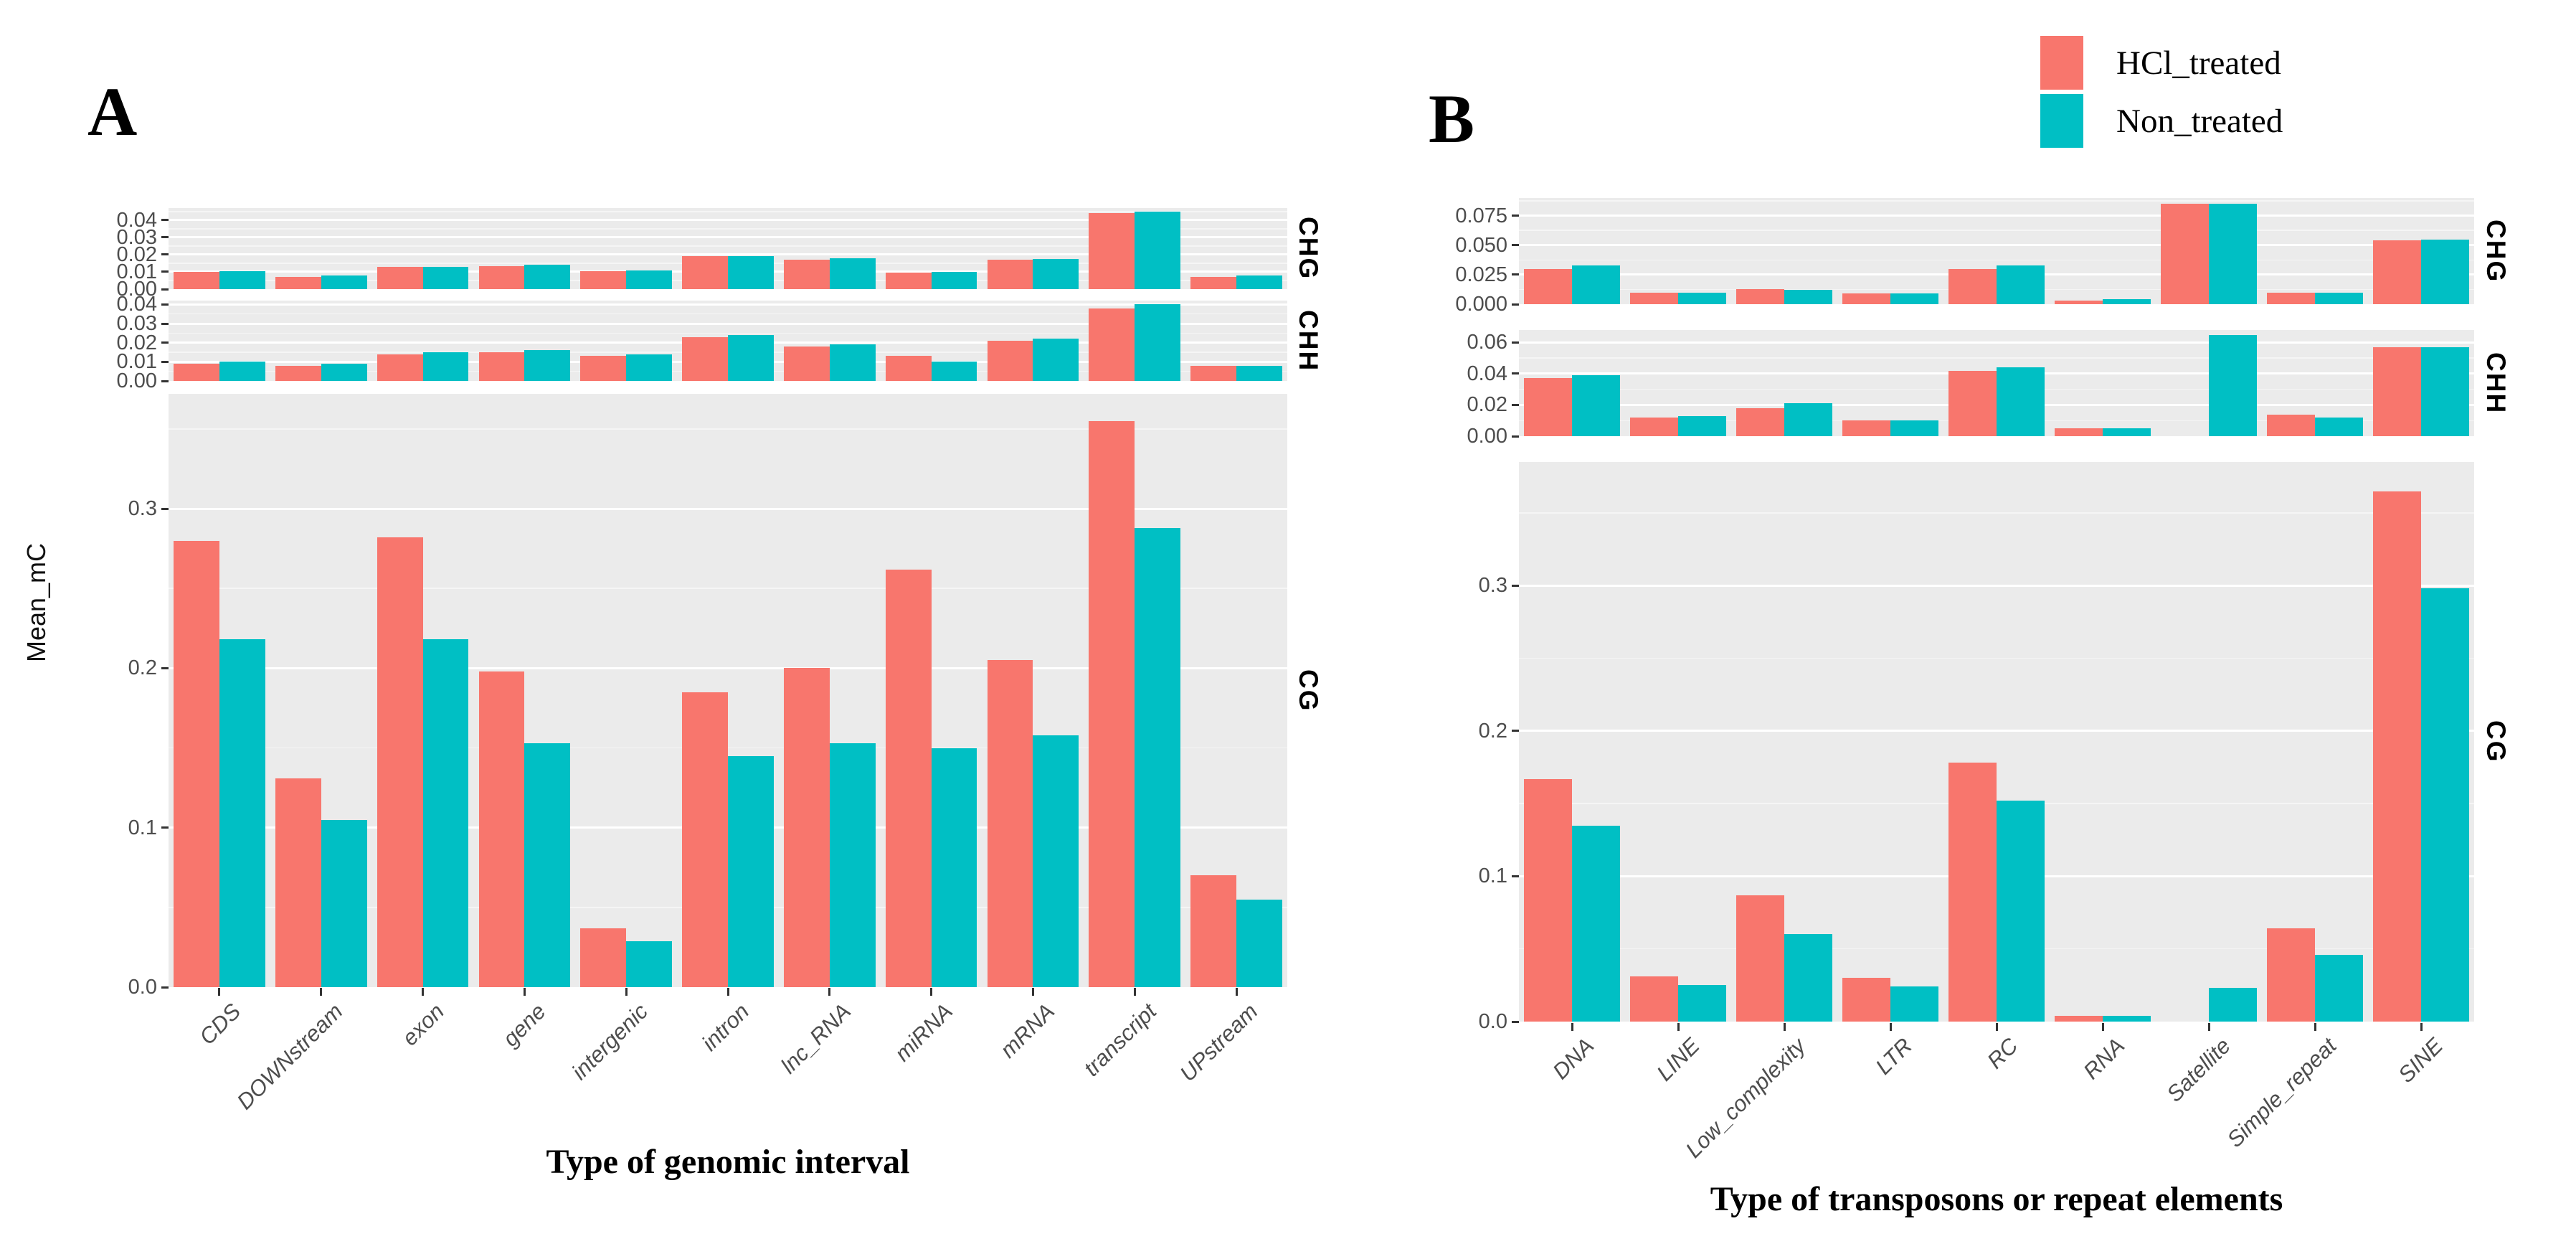  What do you see at coordinates (290, 1057) in the screenshot?
I see `x-category-label-text: DOWNstream` at bounding box center [290, 1057].